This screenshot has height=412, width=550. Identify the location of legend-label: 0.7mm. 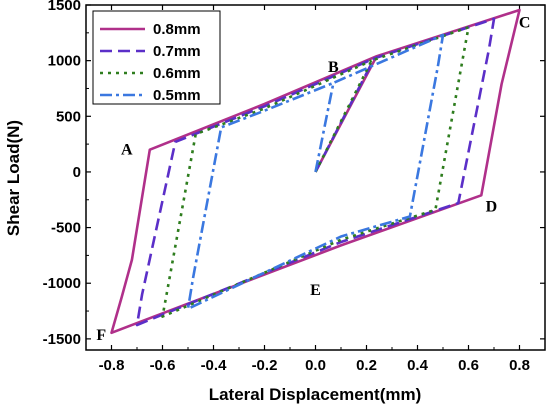
(177, 51).